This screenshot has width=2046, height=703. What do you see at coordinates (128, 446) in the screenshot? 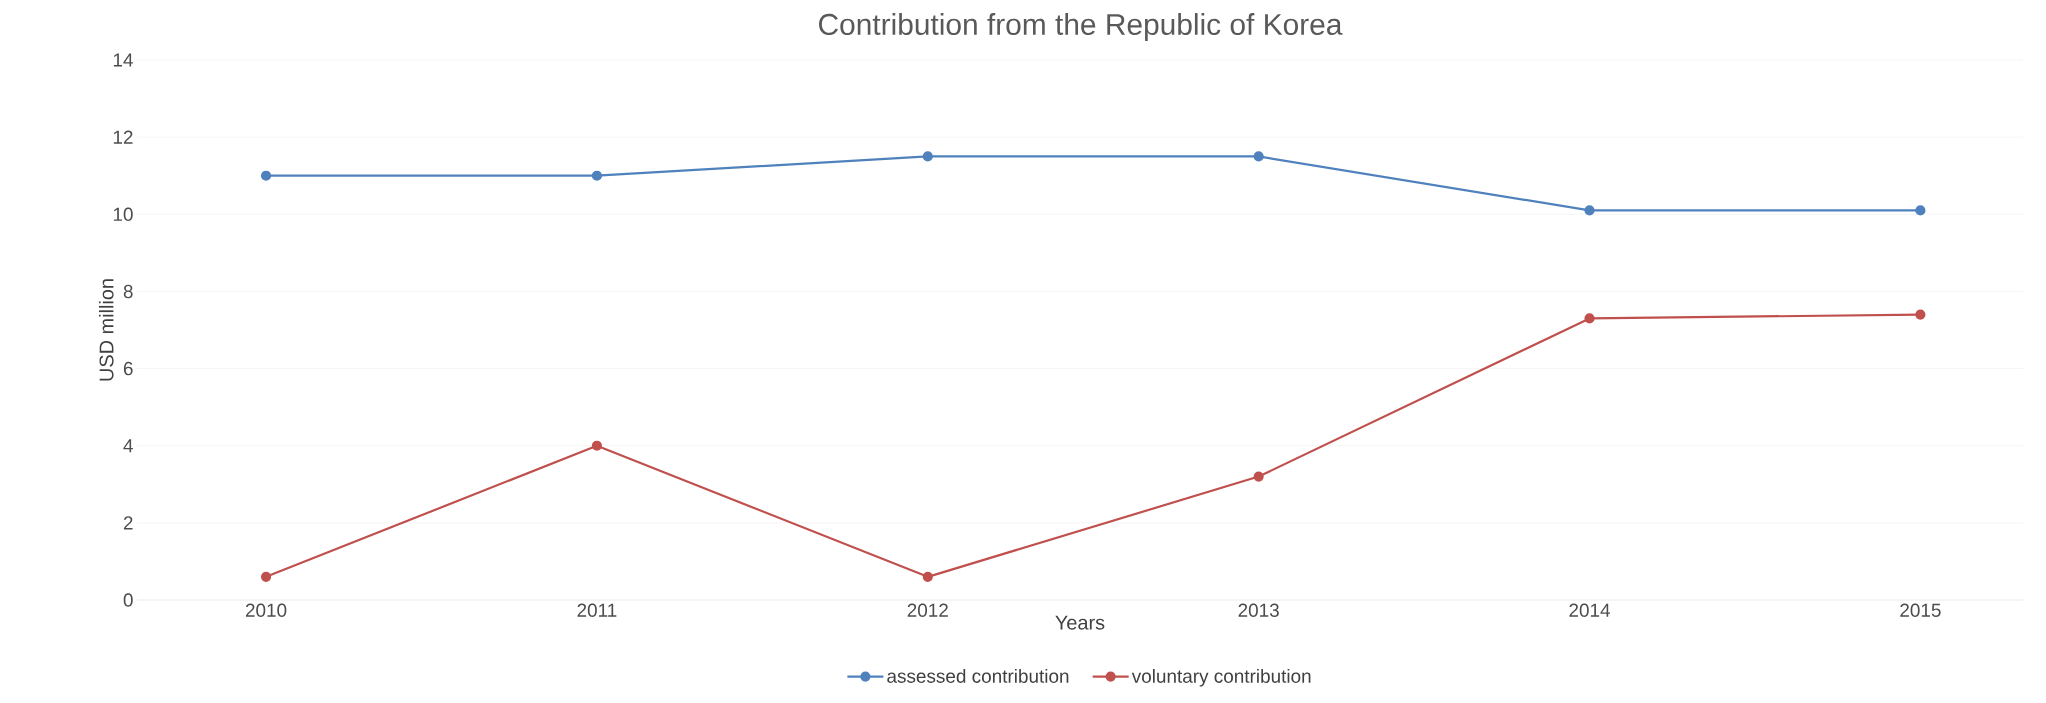
I see `y-tick-label: 4` at bounding box center [128, 446].